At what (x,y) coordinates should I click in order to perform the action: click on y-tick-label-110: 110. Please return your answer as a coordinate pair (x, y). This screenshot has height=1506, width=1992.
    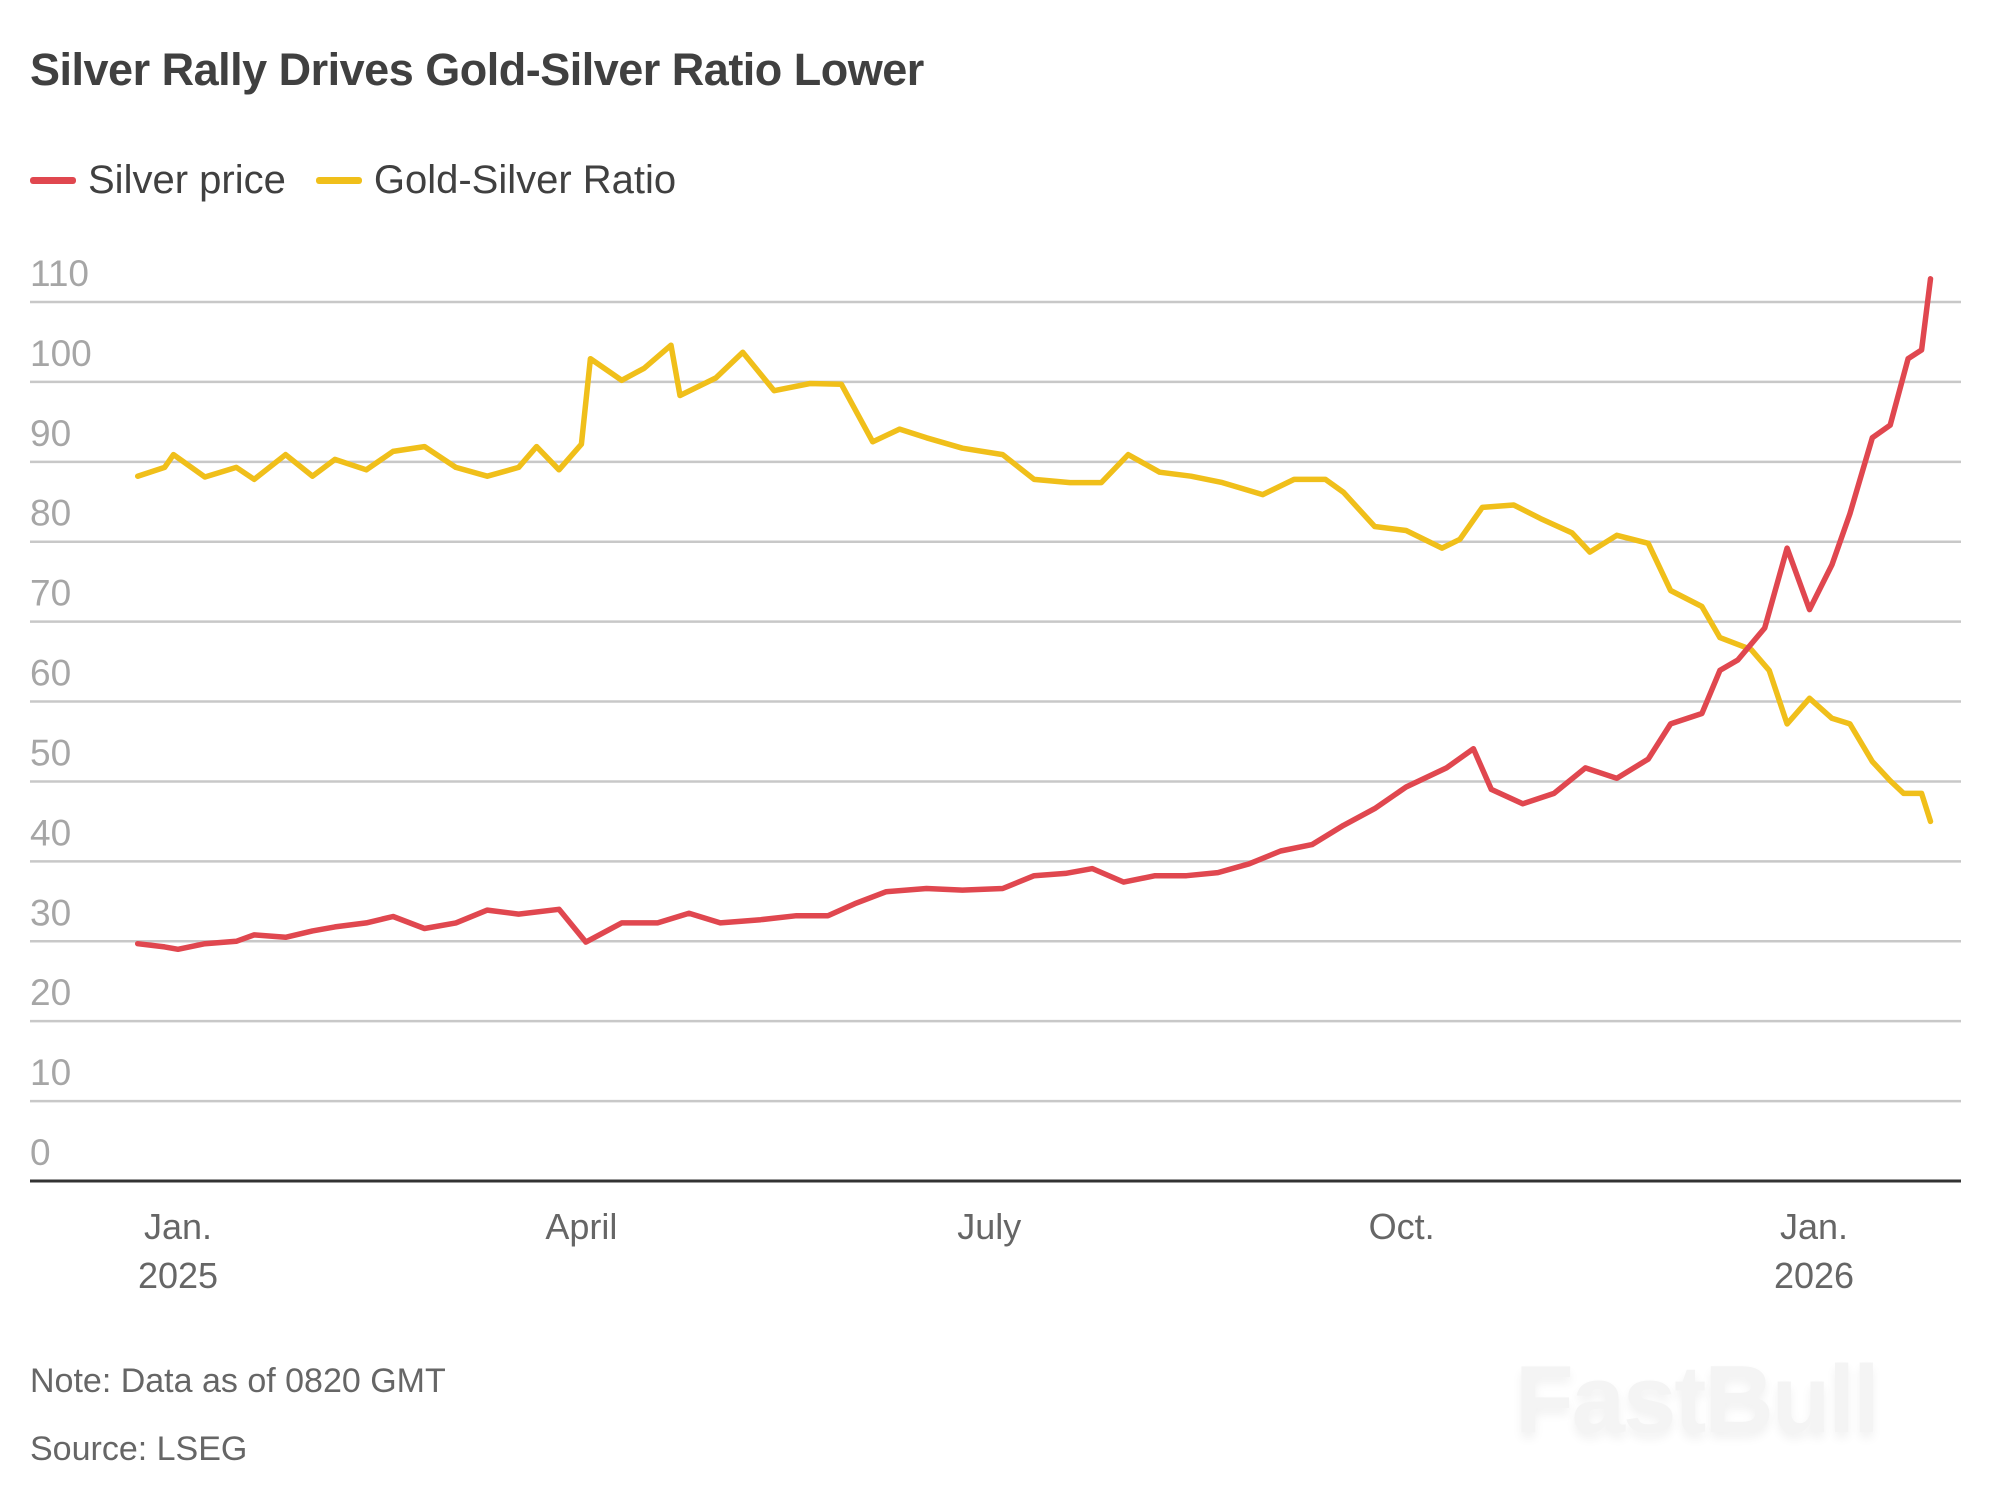
    Looking at the image, I should click on (59, 273).